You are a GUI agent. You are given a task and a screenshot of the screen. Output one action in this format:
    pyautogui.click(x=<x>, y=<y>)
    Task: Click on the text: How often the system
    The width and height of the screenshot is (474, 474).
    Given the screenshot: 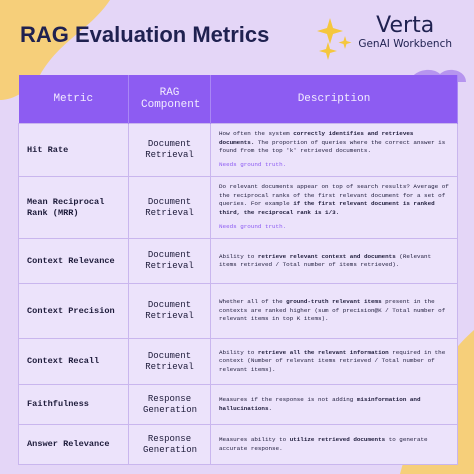 What is the action you would take?
    pyautogui.click(x=256, y=134)
    